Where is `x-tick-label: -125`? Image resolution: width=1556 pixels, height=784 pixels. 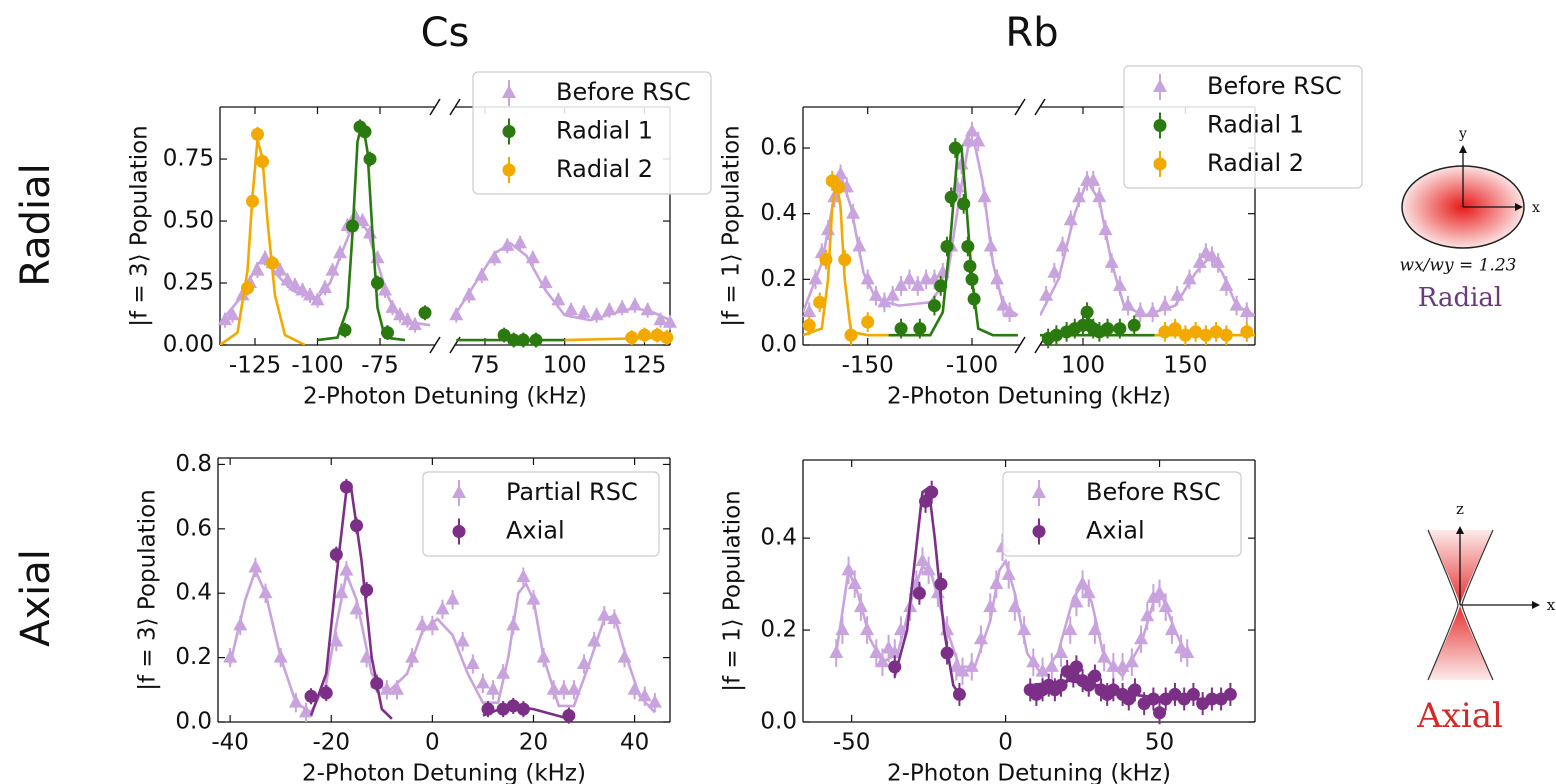 x-tick-label: -125 is located at coordinates (255, 366).